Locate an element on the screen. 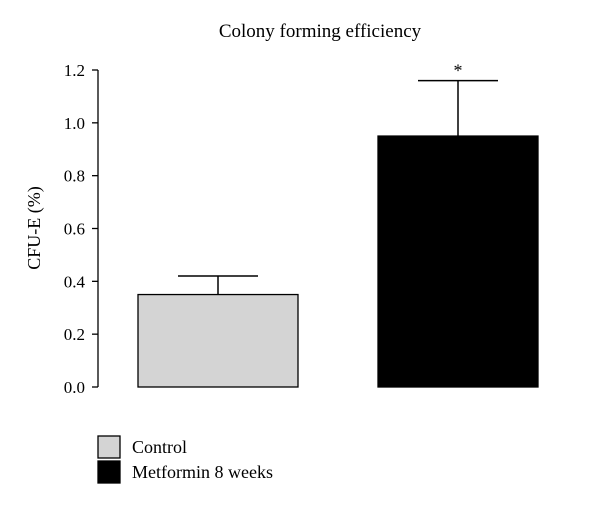 This screenshot has width=600, height=507. bar-control is located at coordinates (218, 340).